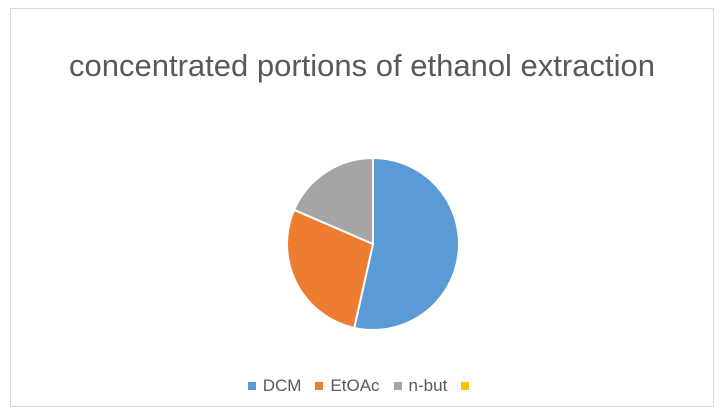 The height and width of the screenshot is (415, 724). I want to click on legend-item: n-but, so click(420, 386).